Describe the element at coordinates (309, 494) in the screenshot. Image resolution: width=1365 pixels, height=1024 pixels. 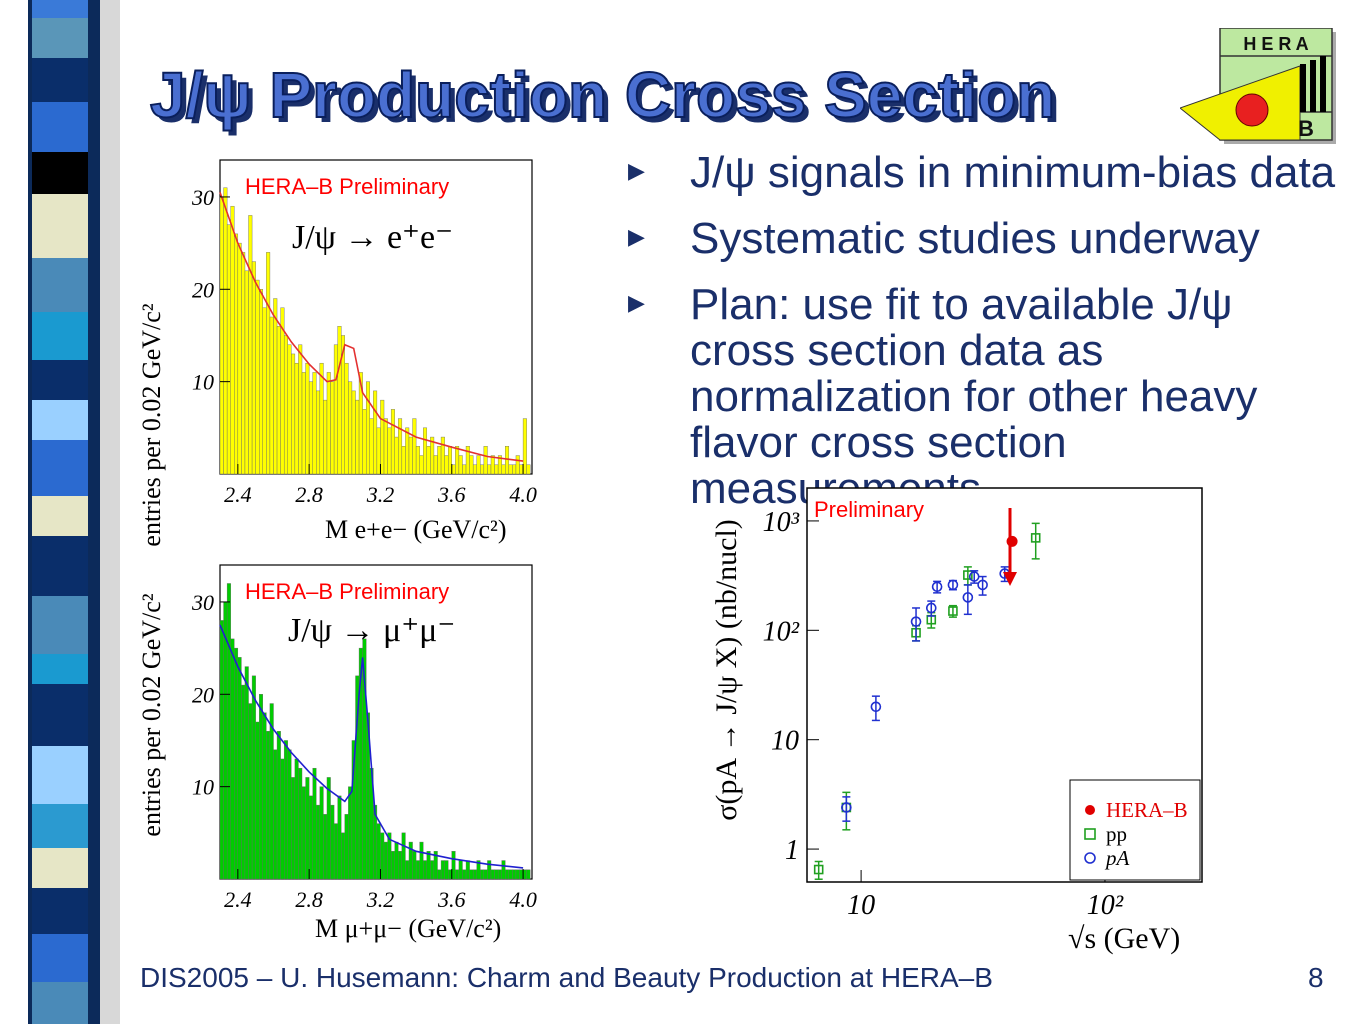
I see `x-tick-label: 2.8` at that location.